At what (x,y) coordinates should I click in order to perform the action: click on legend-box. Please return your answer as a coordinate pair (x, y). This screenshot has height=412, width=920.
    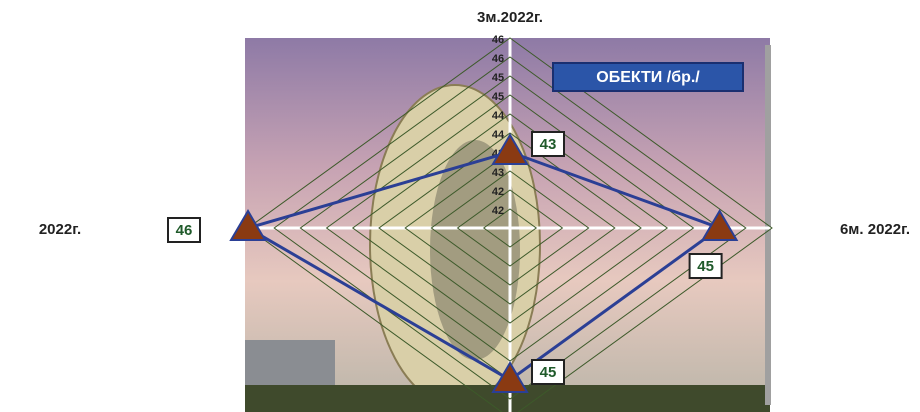
    Looking at the image, I should click on (648, 77).